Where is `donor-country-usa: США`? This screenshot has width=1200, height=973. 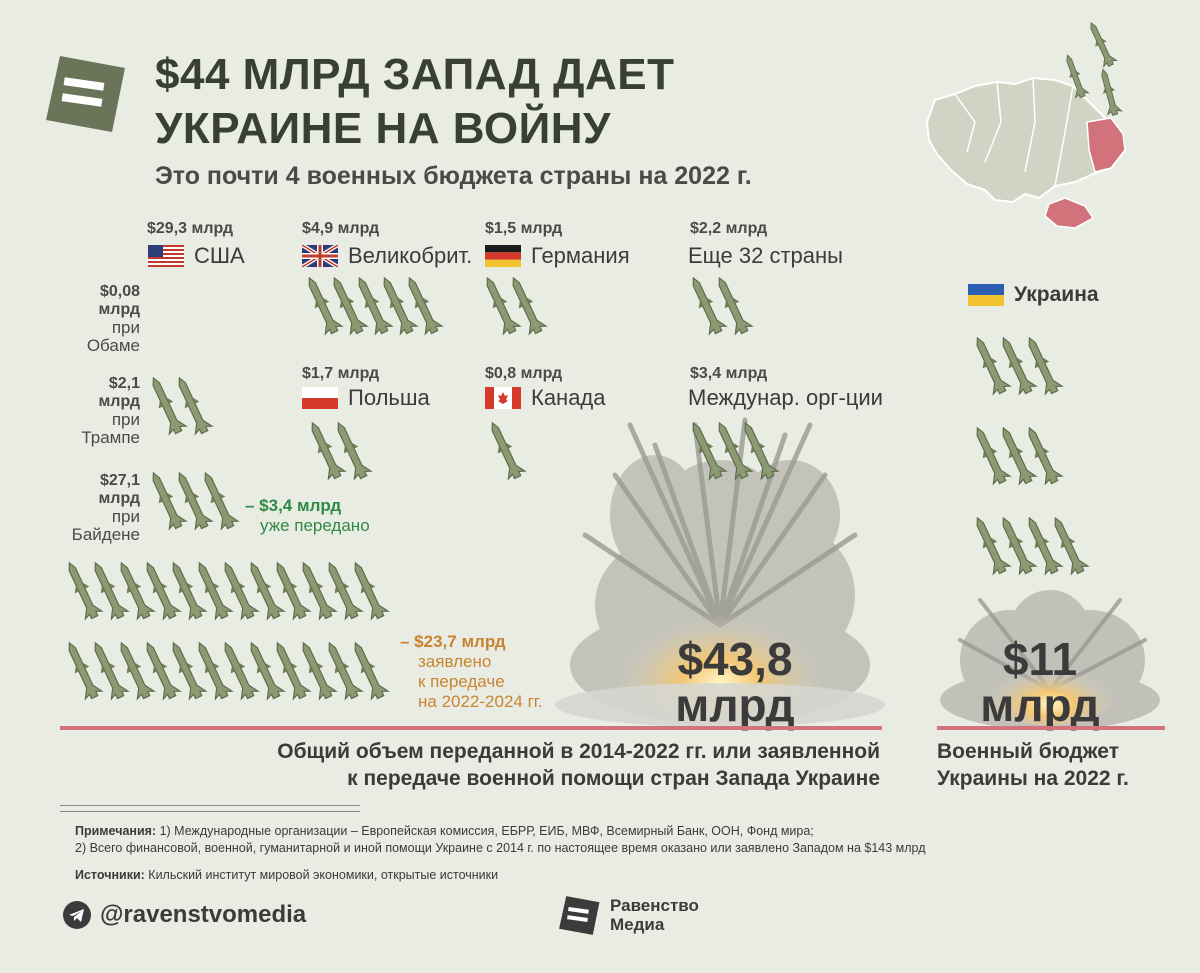
donor-country-usa: США is located at coordinates (196, 256).